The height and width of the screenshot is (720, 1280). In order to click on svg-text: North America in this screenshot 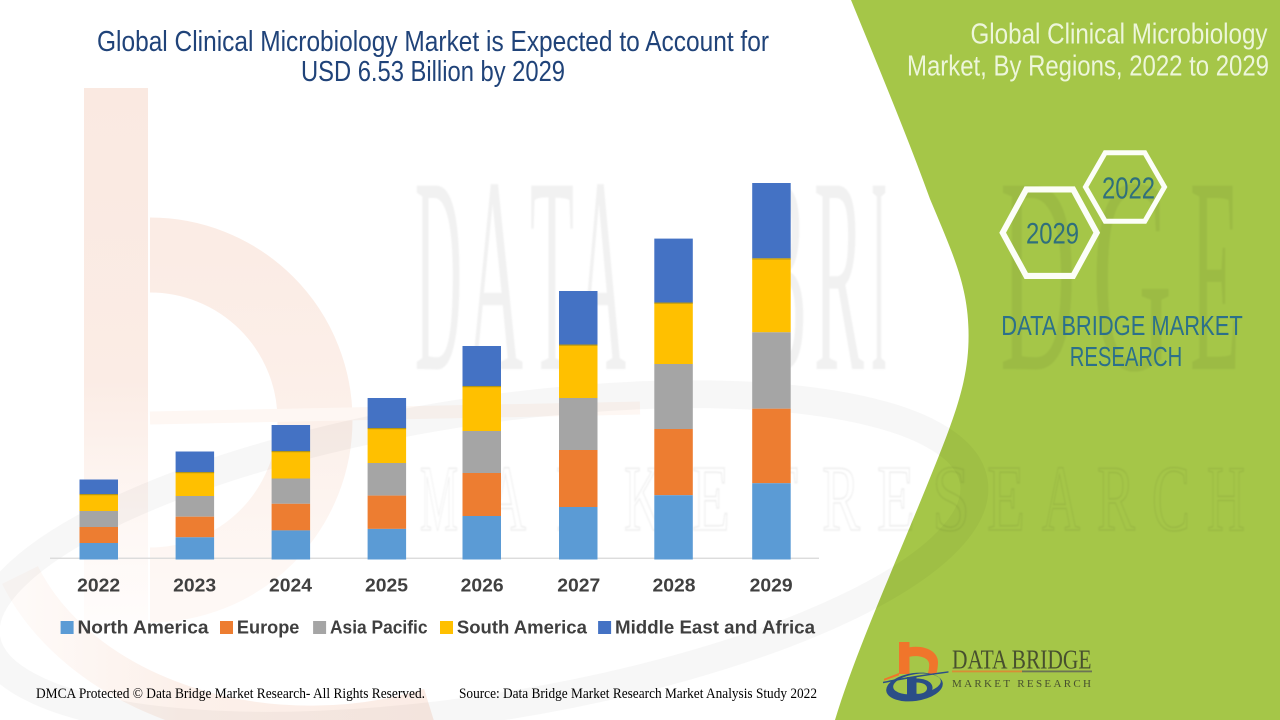, I will do `click(144, 627)`.